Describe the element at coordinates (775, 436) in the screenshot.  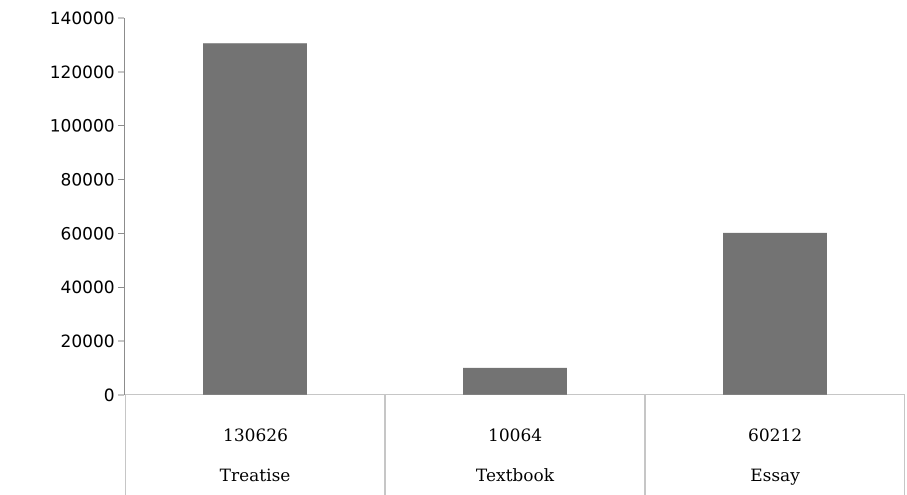
I see `data-label: 60212` at that location.